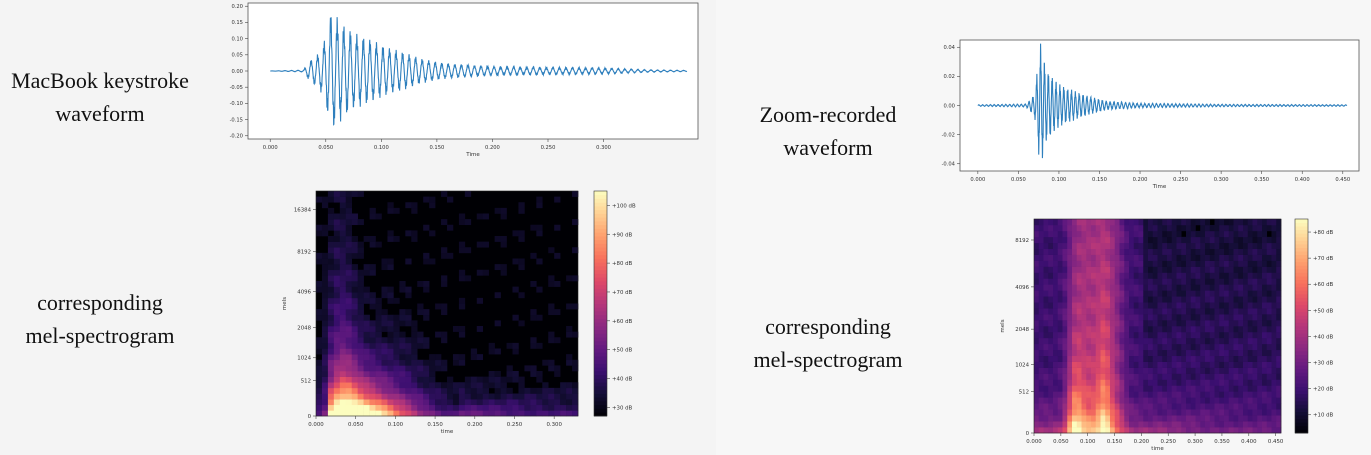  Describe the element at coordinates (237, 7) in the screenshot. I see `y-tick-label: 0.20` at that location.